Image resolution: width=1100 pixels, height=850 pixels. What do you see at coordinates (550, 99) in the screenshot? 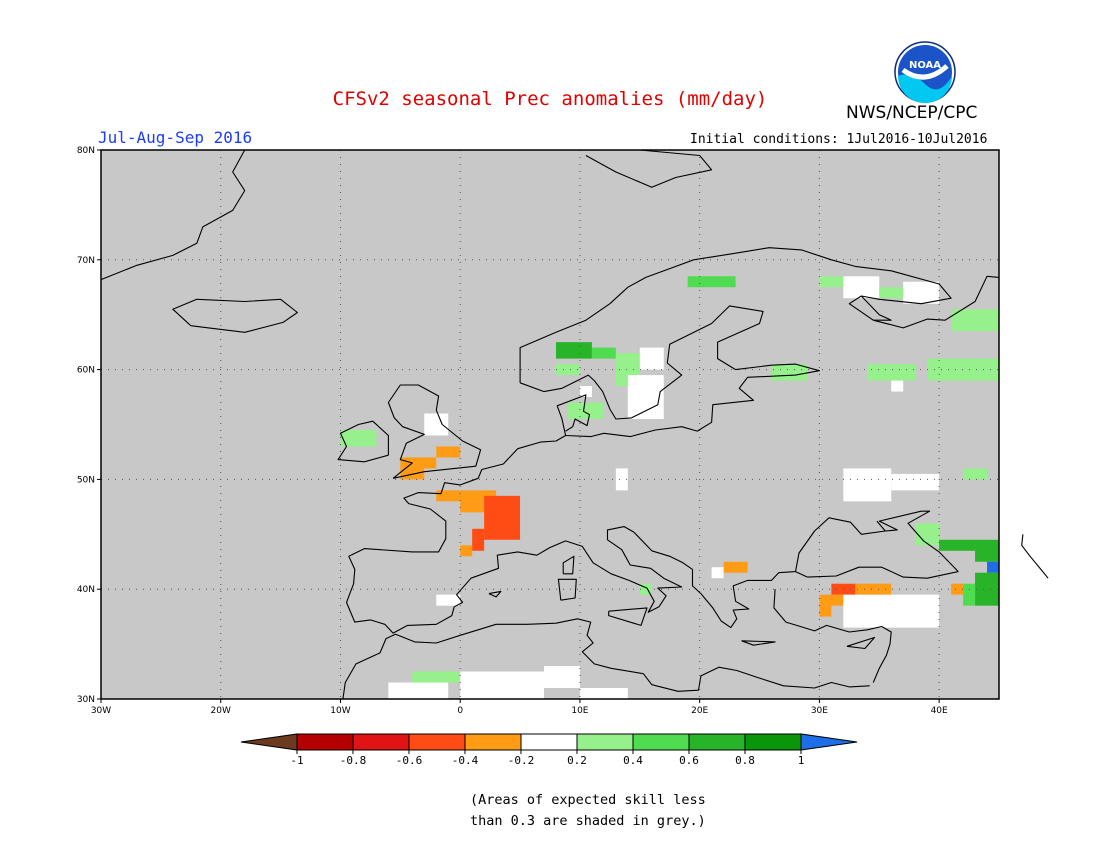
I see `page-title: CFSv2 seasonal Prec anomalies (mm/day)` at bounding box center [550, 99].